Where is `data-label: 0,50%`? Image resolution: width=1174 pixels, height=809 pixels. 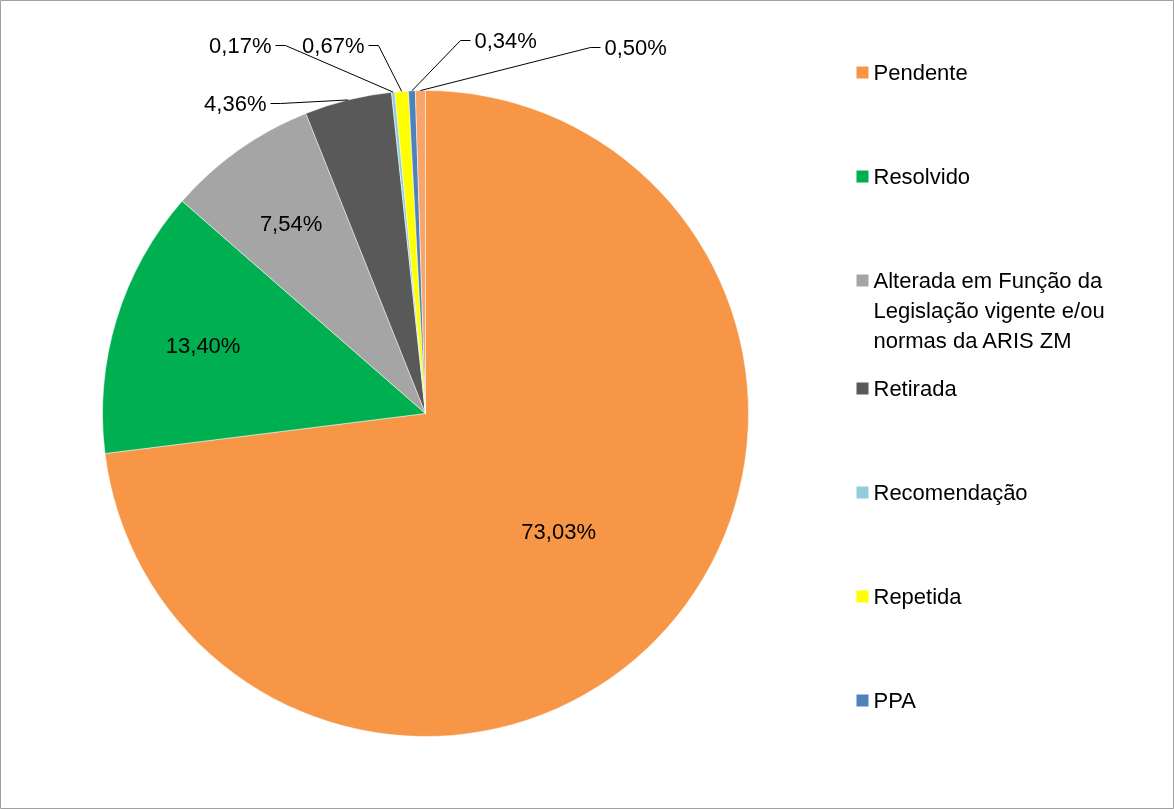
data-label: 0,50% is located at coordinates (635, 47).